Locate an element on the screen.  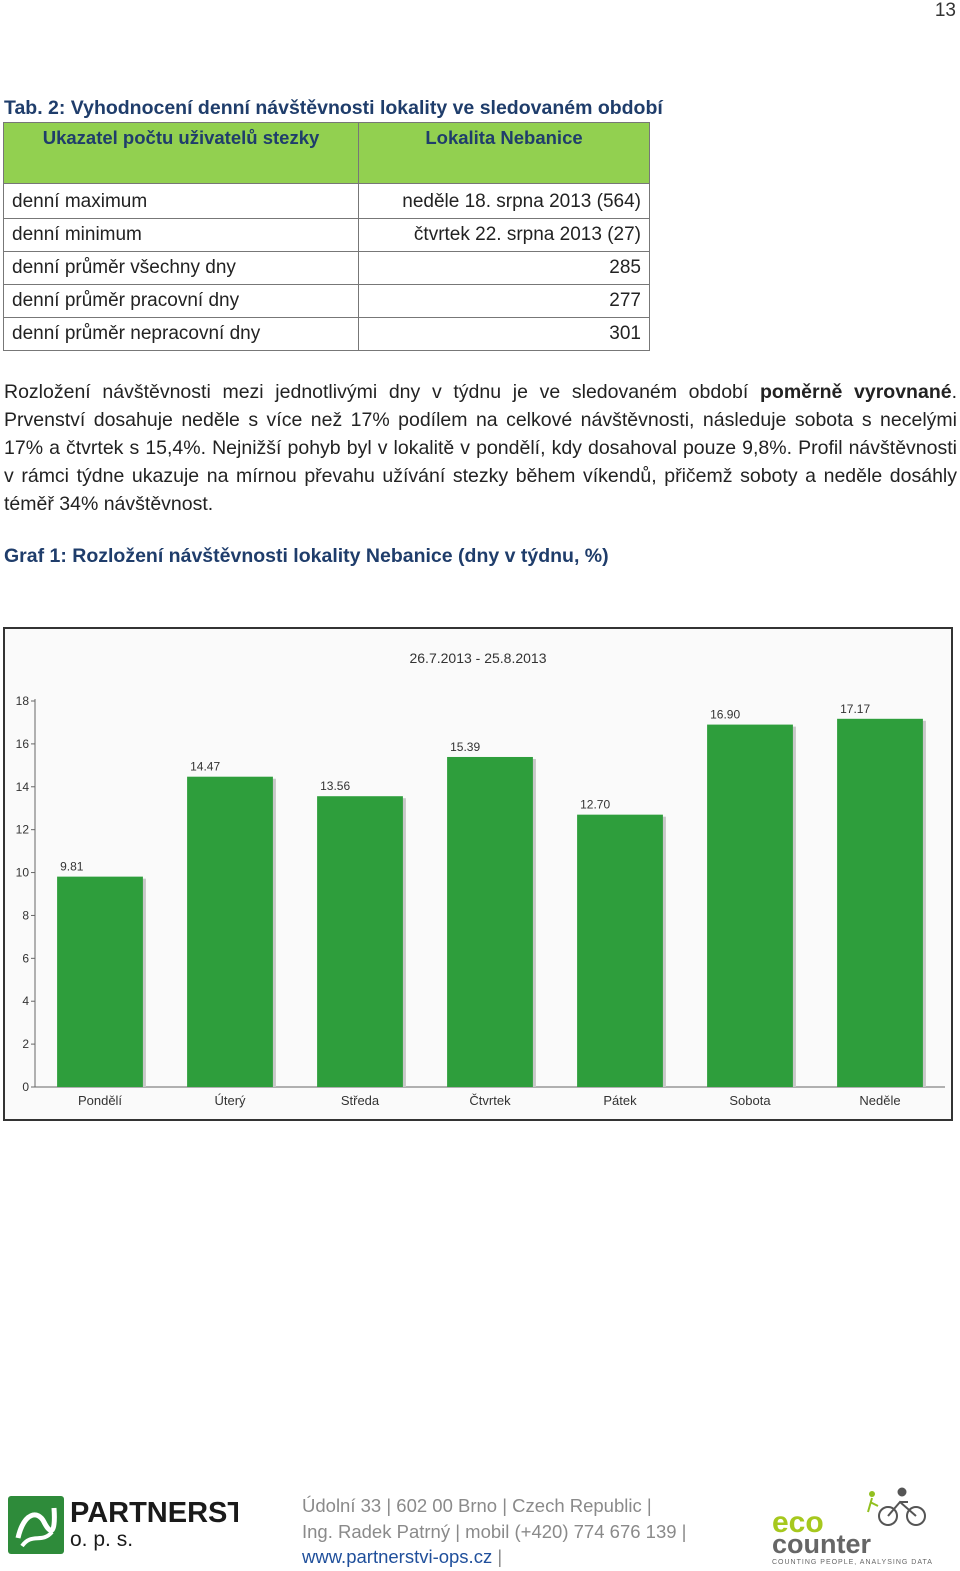
table-row: denní průměr všechny dny 285 is located at coordinates (326, 268).